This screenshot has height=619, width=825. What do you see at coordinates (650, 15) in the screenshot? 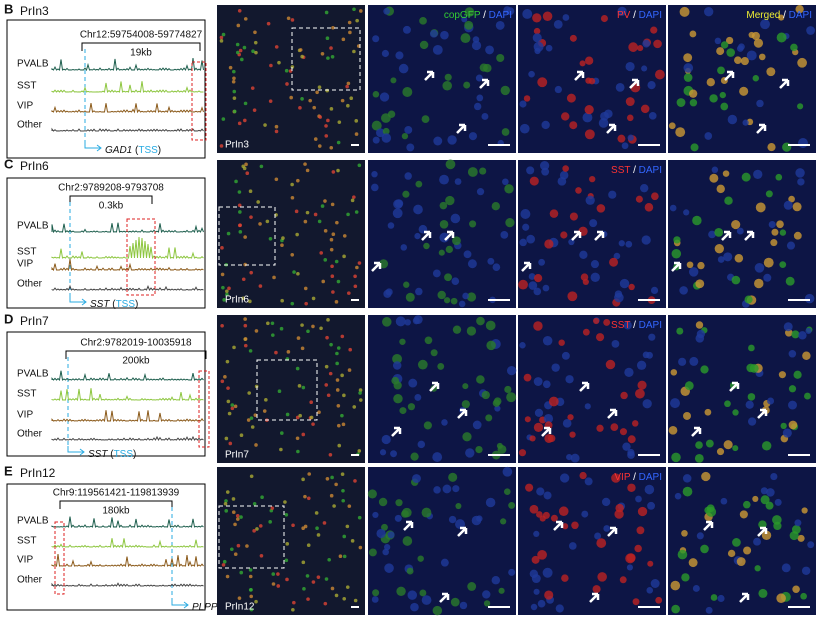
I see `channel-title-part: DAPI` at bounding box center [650, 15].